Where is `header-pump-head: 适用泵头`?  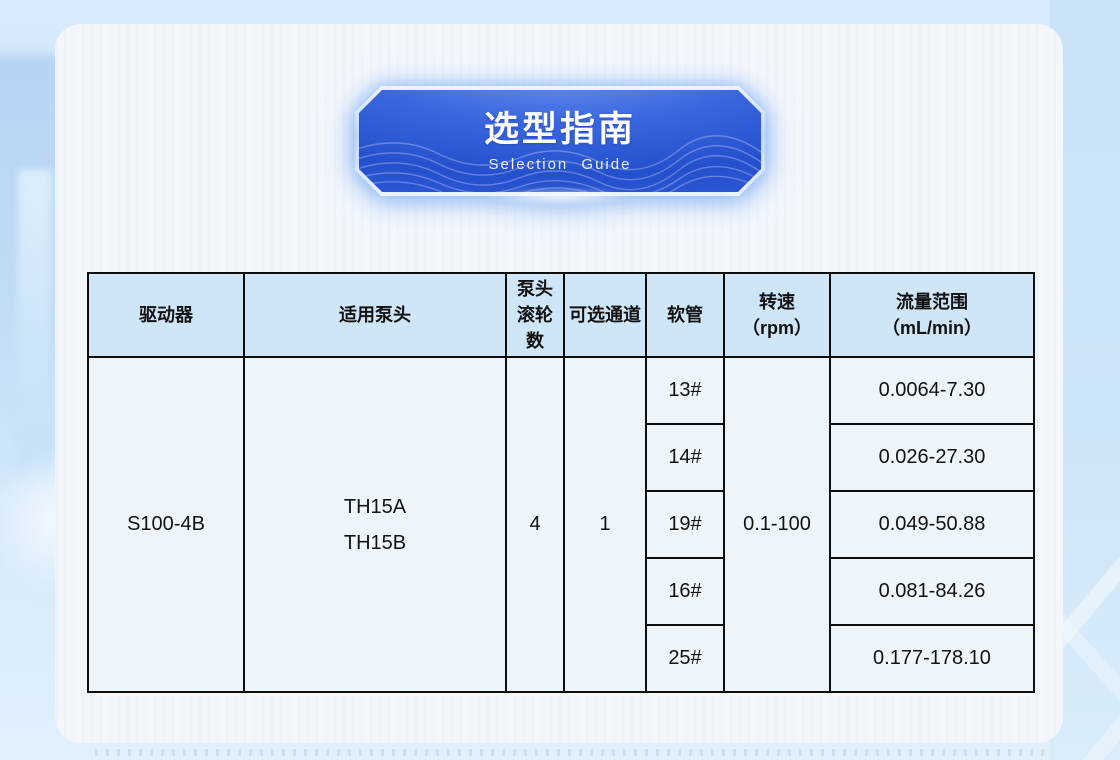 header-pump-head: 适用泵头 is located at coordinates (375, 315).